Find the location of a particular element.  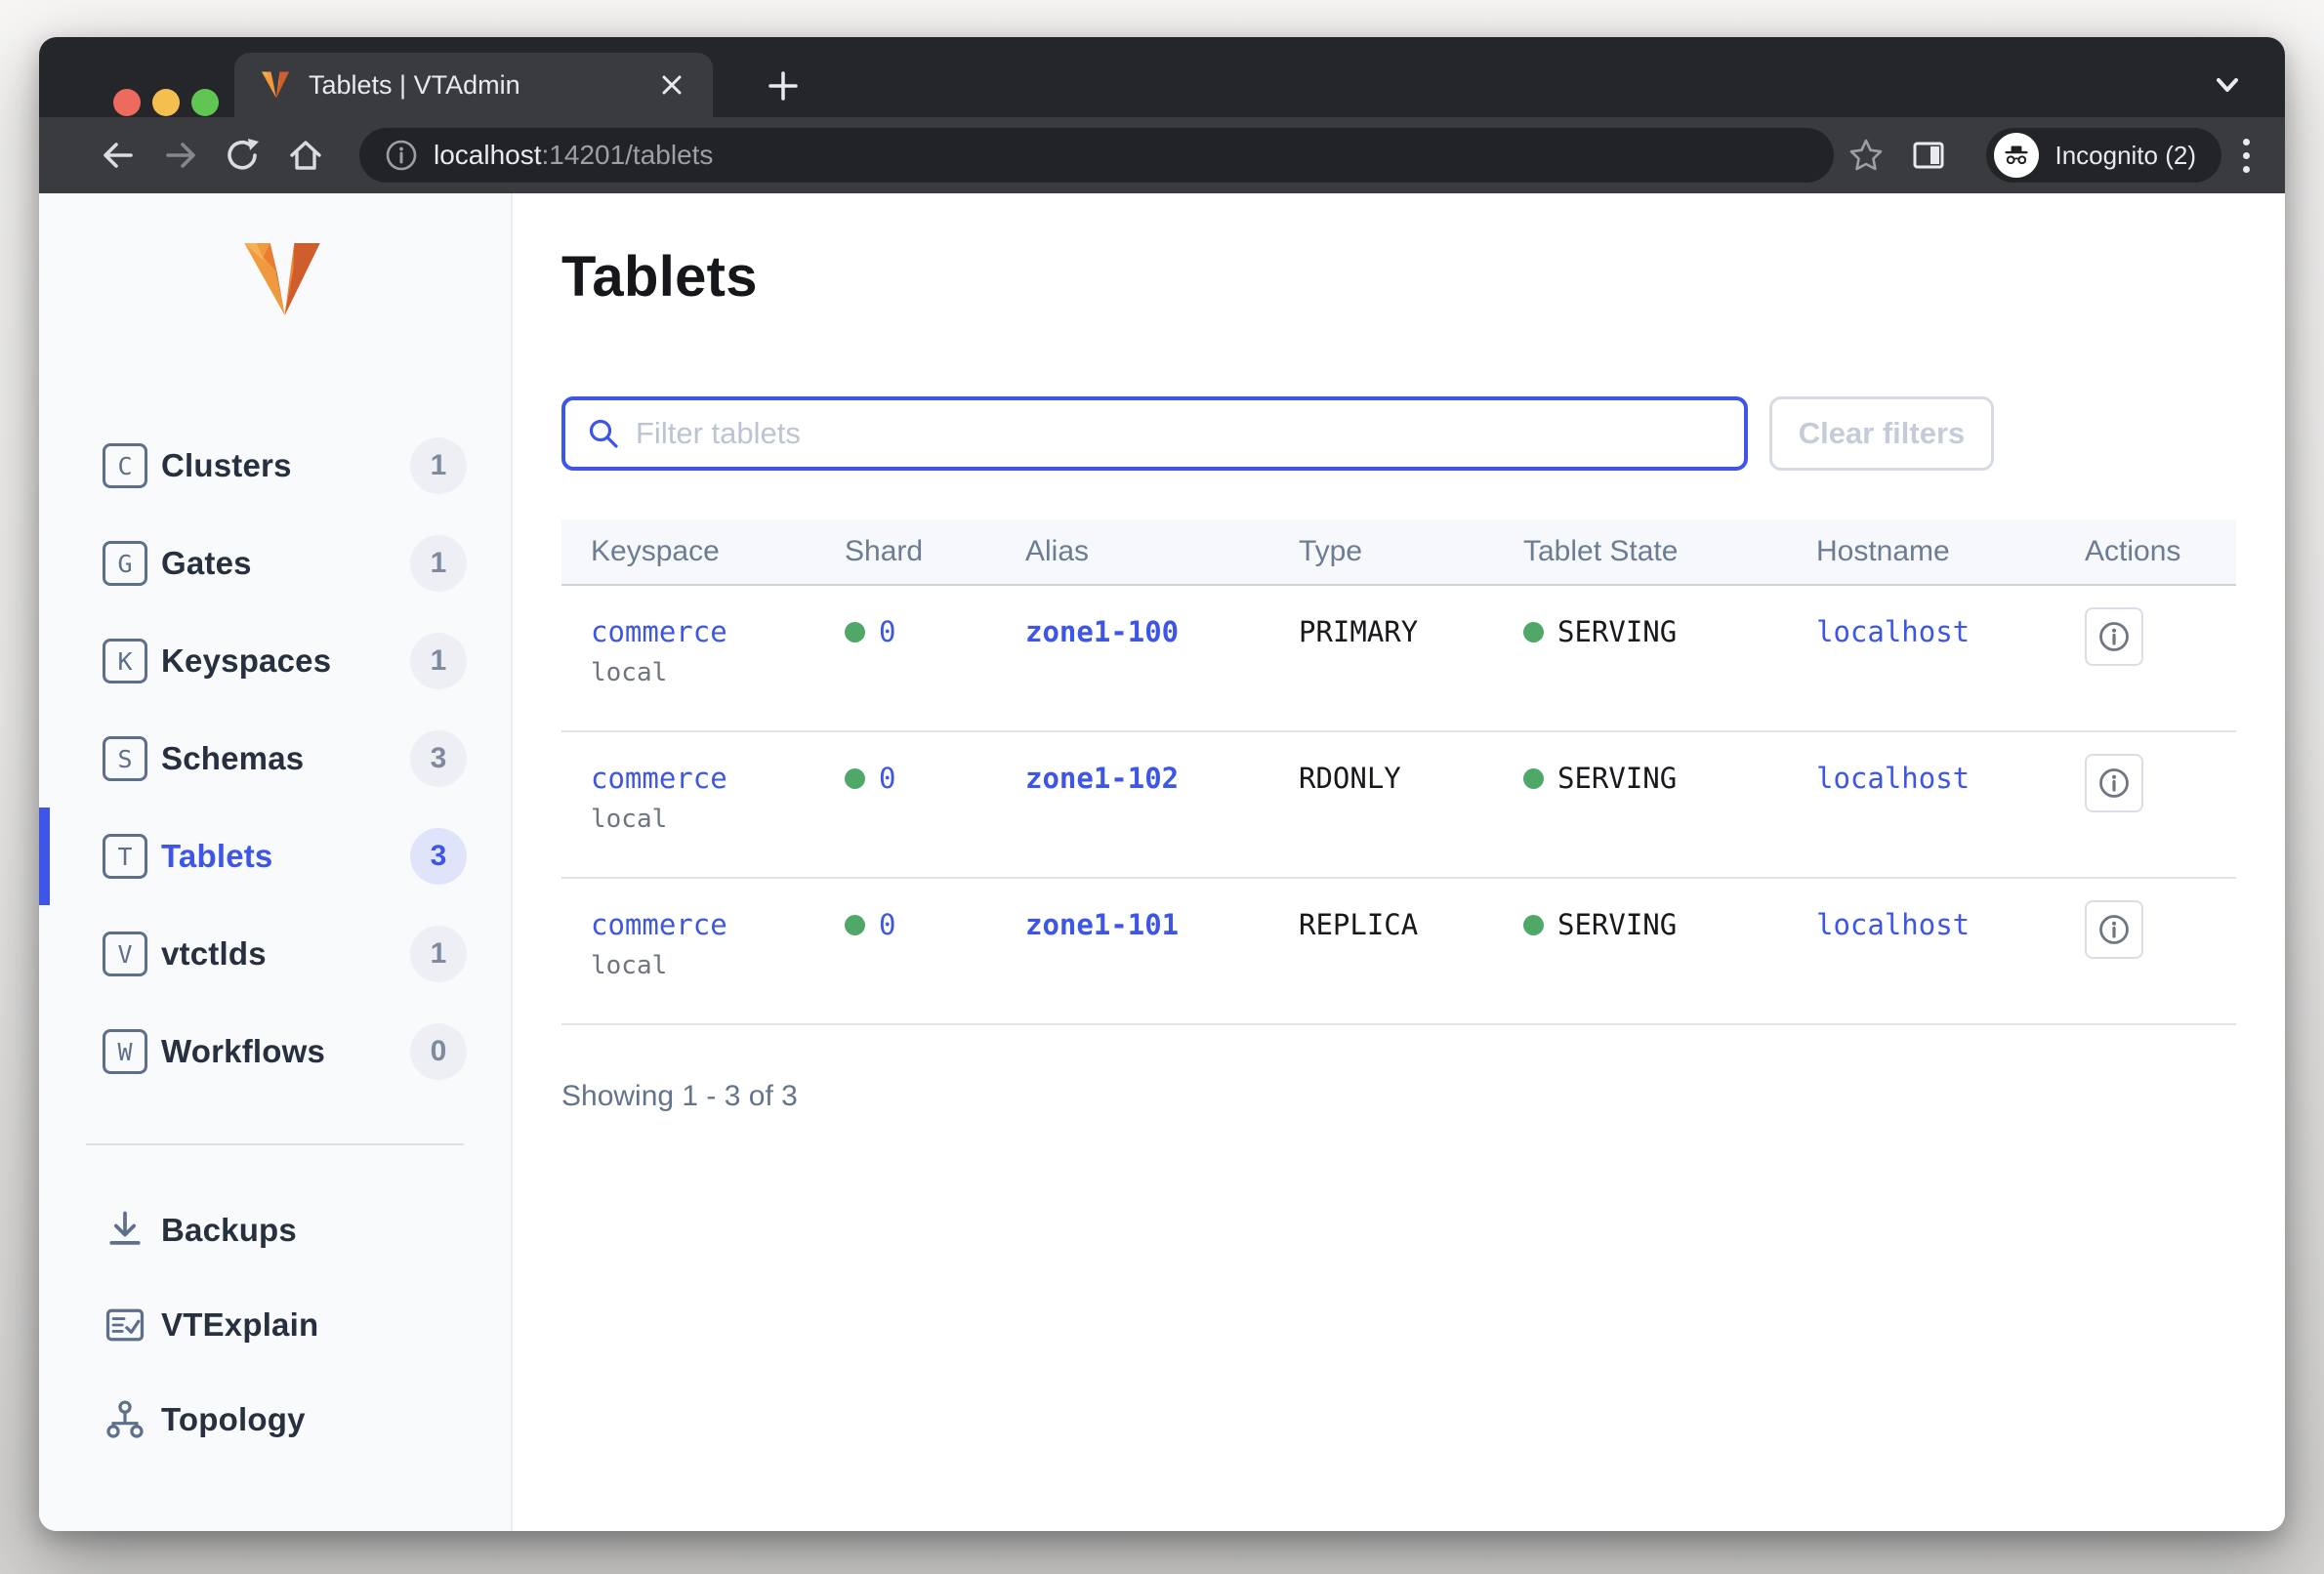

document-check-icon is located at coordinates (125, 1325).